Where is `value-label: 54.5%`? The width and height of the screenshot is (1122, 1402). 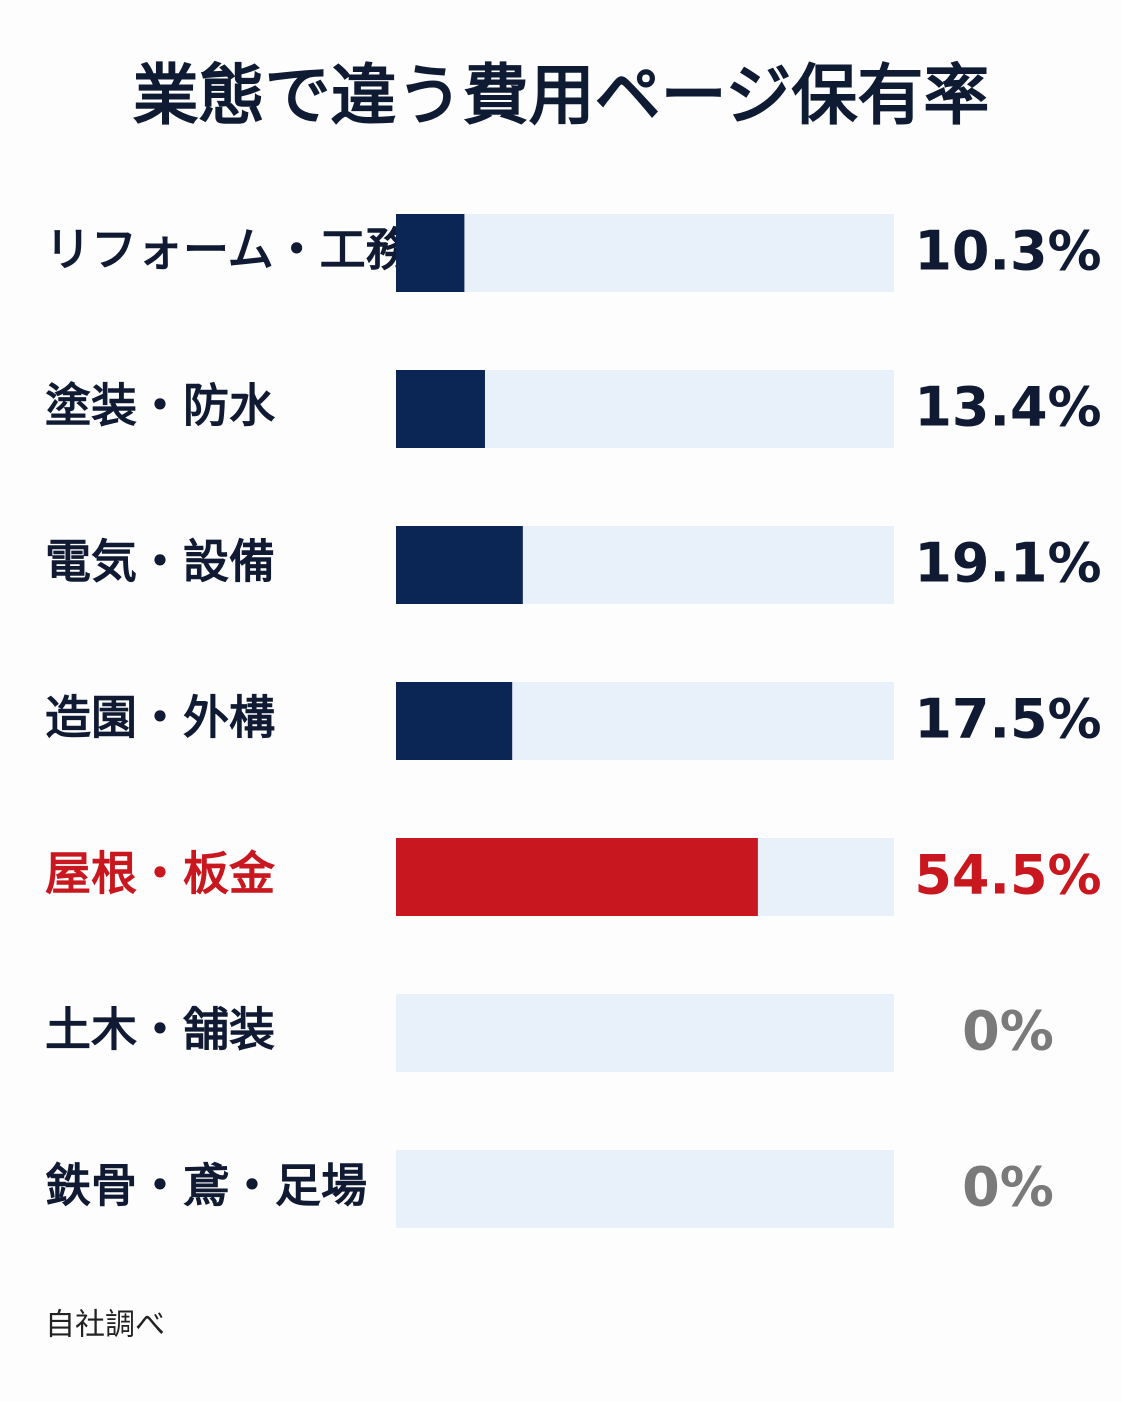
value-label: 54.5% is located at coordinates (1007, 875).